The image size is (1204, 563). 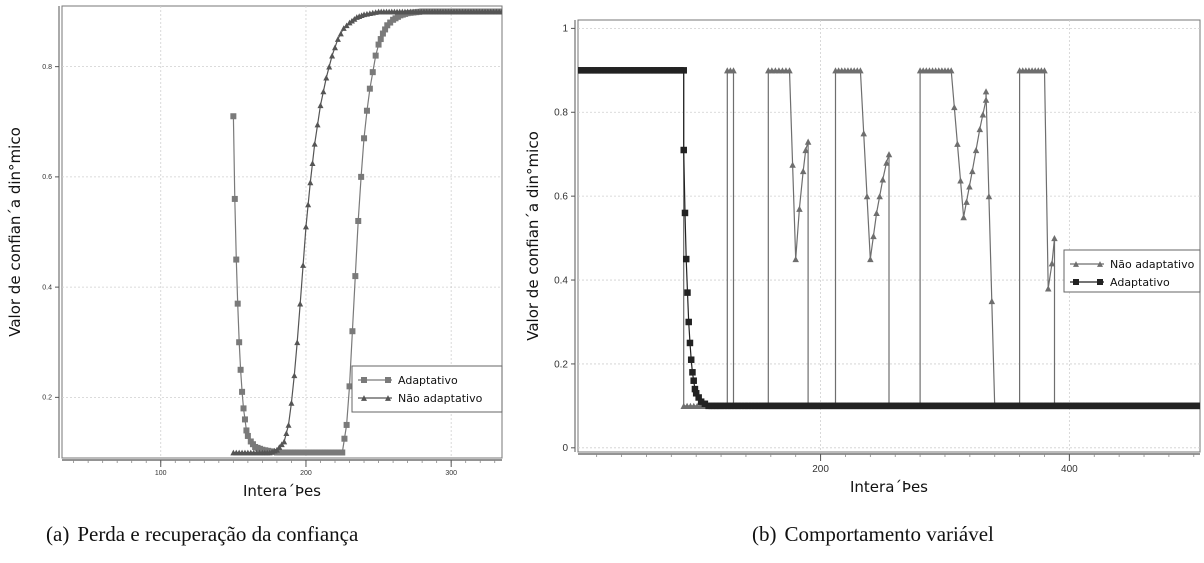 I want to click on caption-b-text: Comportamento variável, so click(x=889, y=534).